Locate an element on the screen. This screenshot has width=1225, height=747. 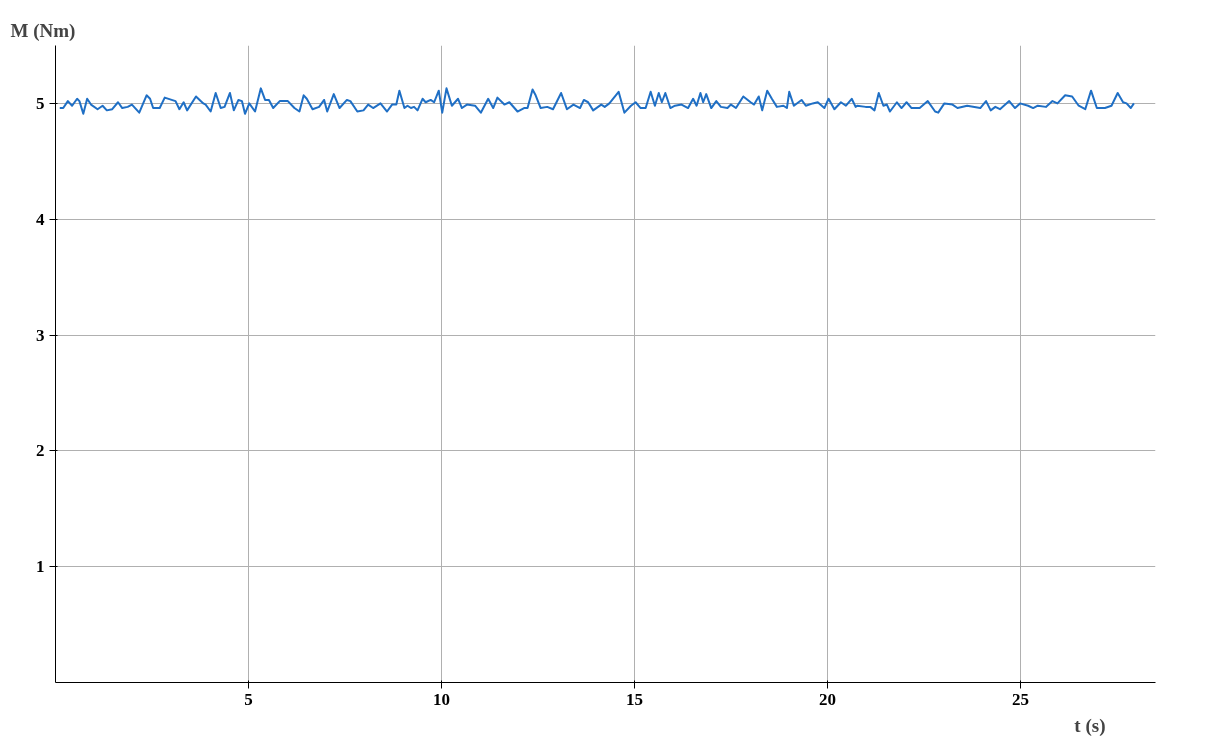
x-tick-label: 20 is located at coordinates (827, 699).